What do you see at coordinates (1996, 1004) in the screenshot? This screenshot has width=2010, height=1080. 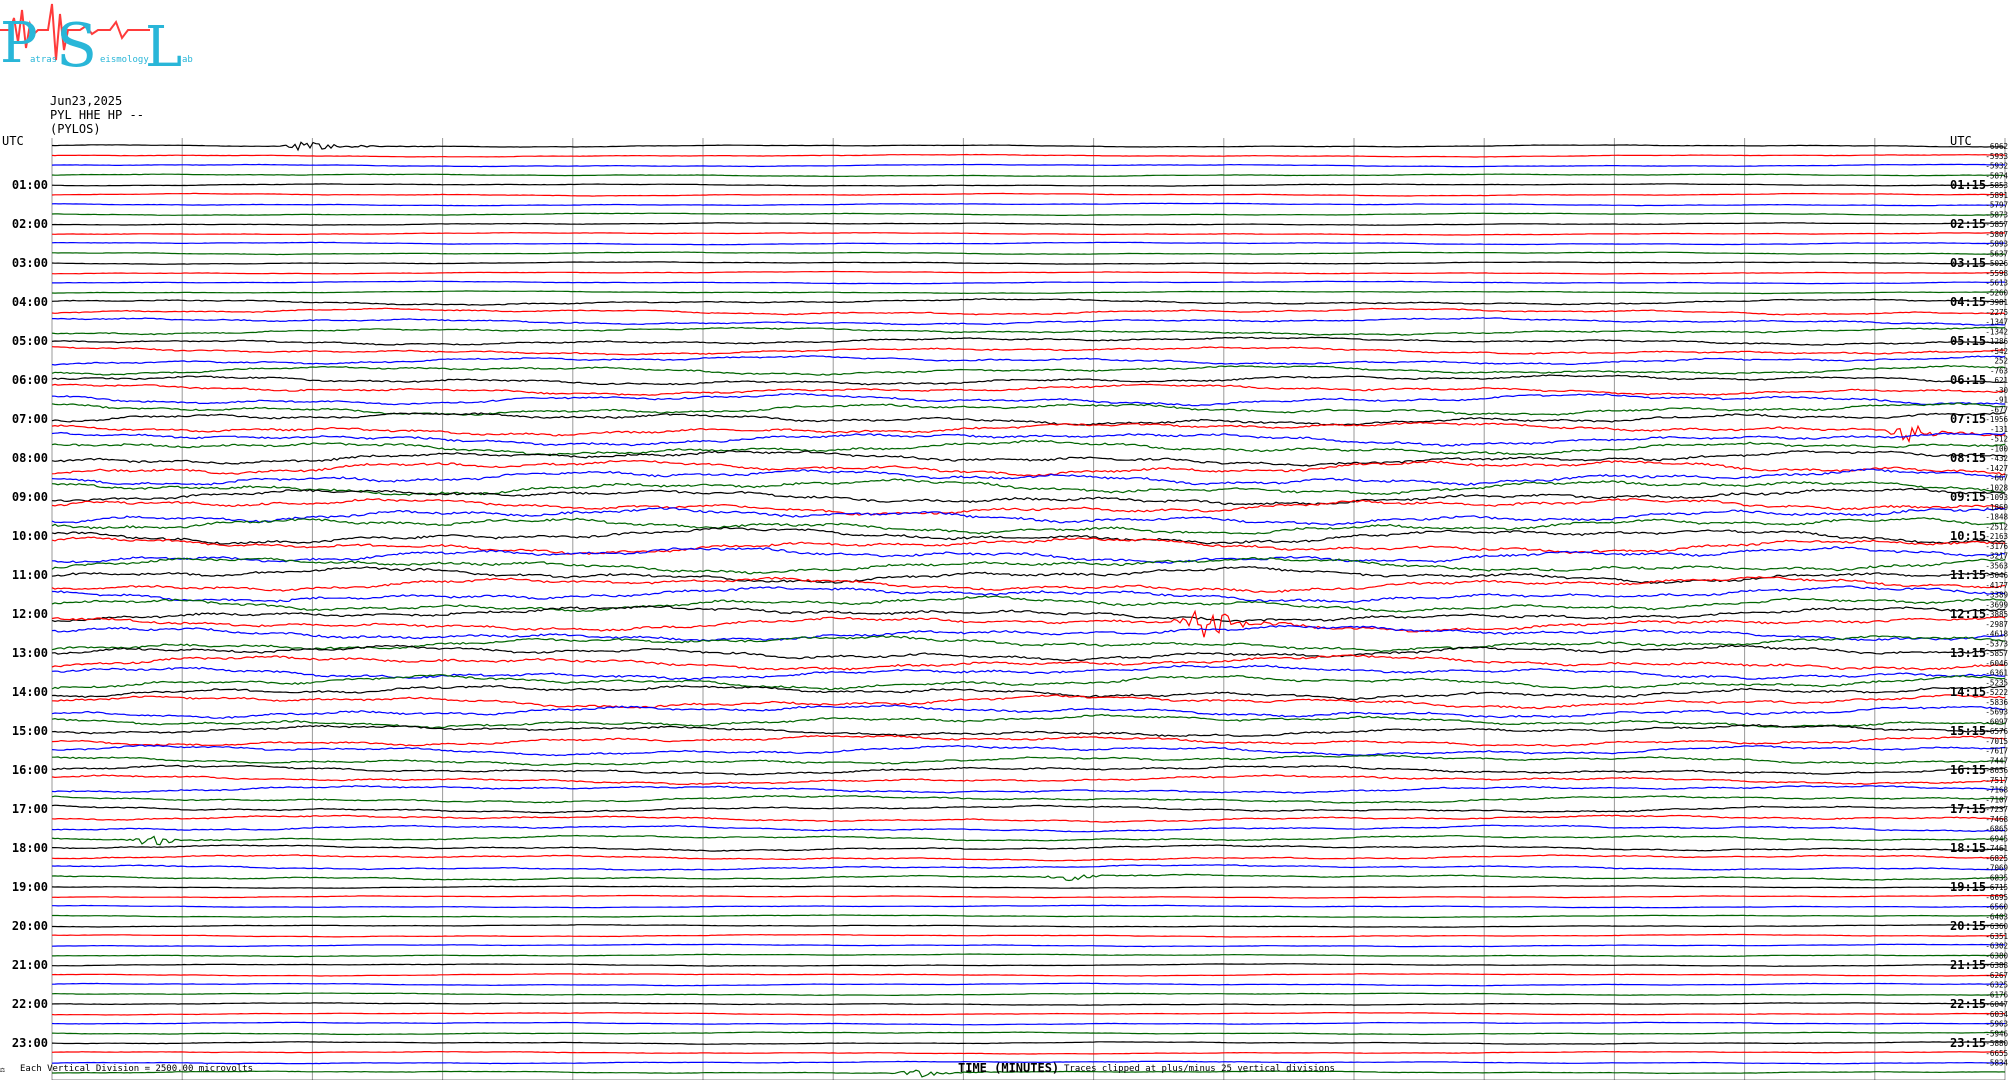 I see `trace-offset-label: -6047` at bounding box center [1996, 1004].